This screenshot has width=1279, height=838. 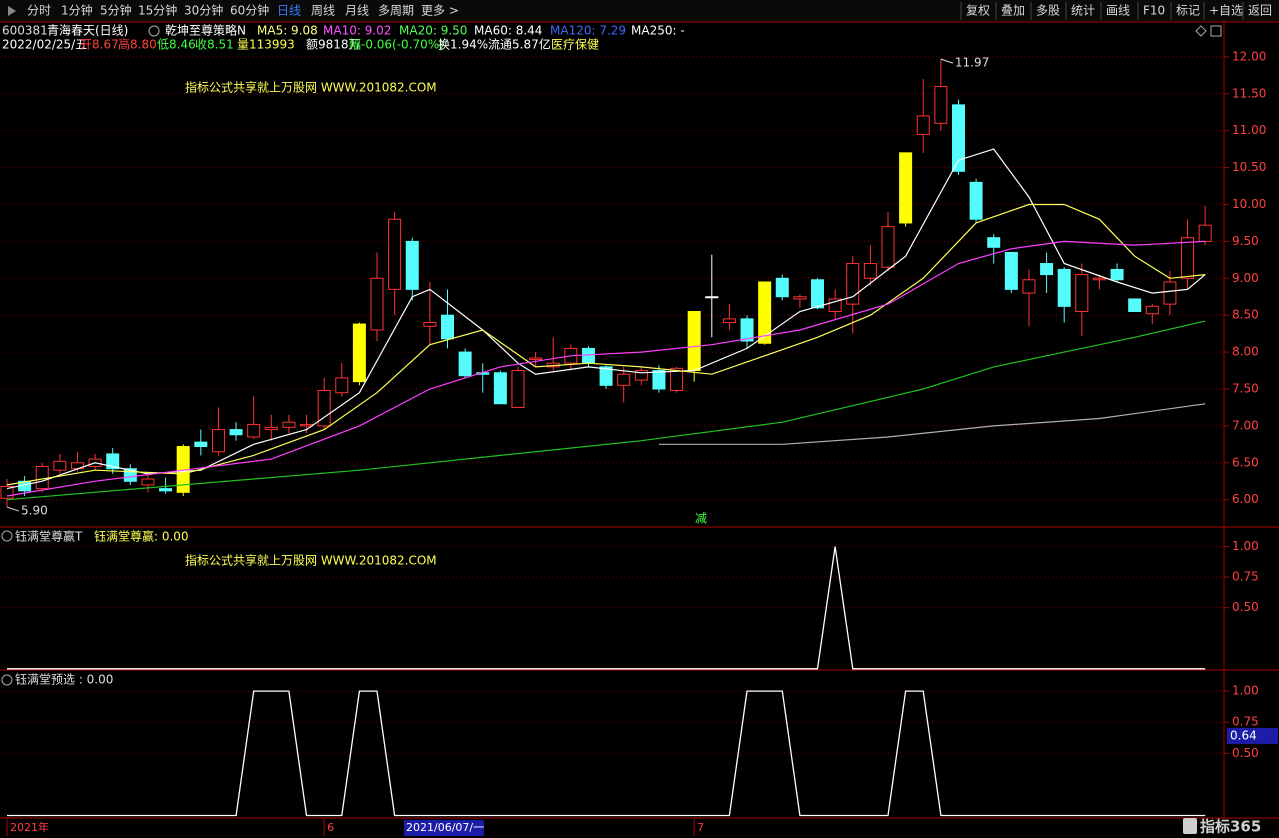 What do you see at coordinates (1245, 352) in the screenshot?
I see `y-tick-label: 8.00` at bounding box center [1245, 352].